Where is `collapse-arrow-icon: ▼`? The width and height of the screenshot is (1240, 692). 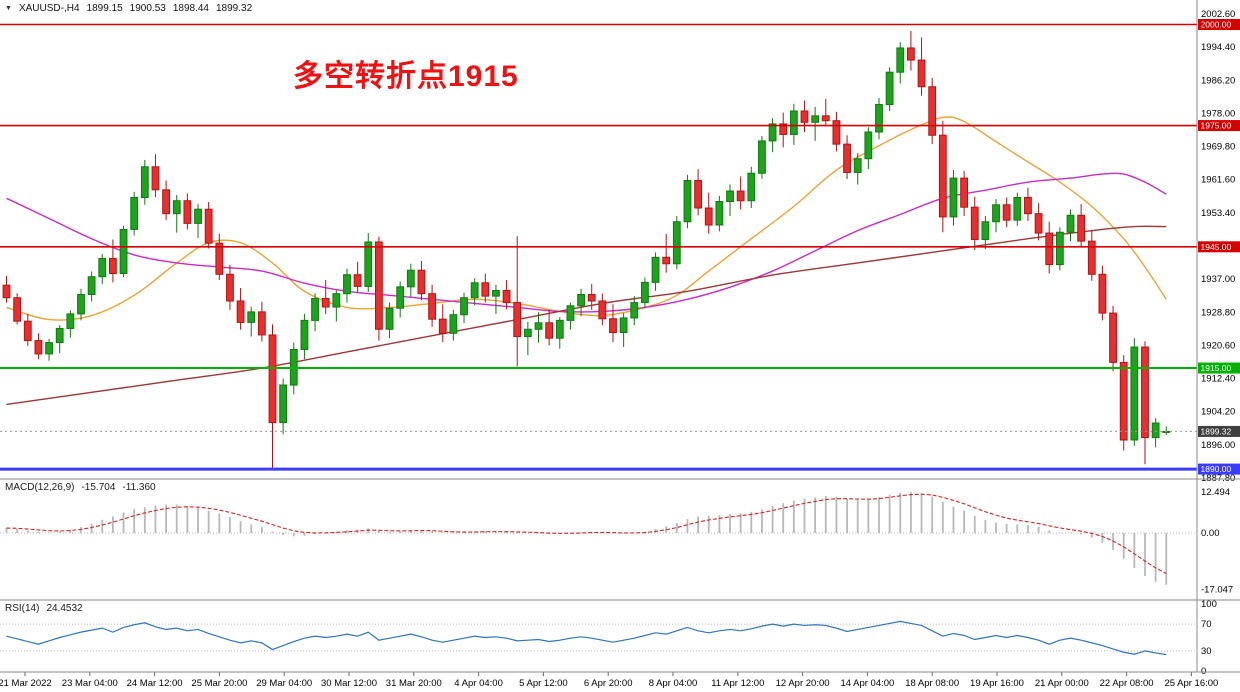
collapse-arrow-icon: ▼ is located at coordinates (8, 8).